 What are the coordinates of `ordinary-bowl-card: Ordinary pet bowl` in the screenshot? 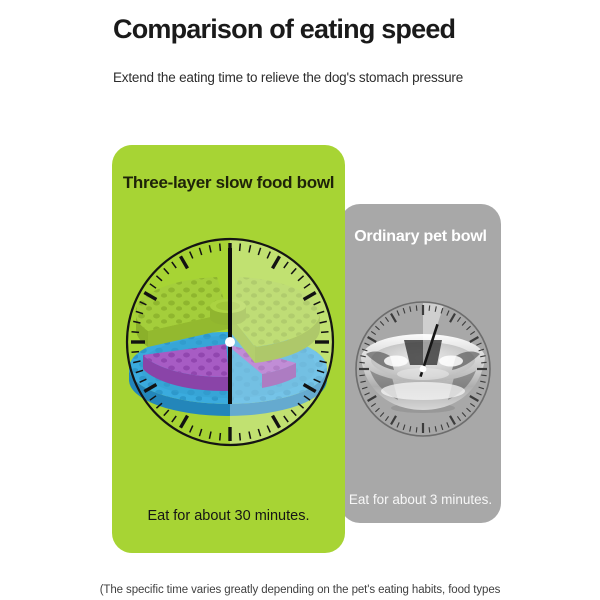 It's located at (420, 363).